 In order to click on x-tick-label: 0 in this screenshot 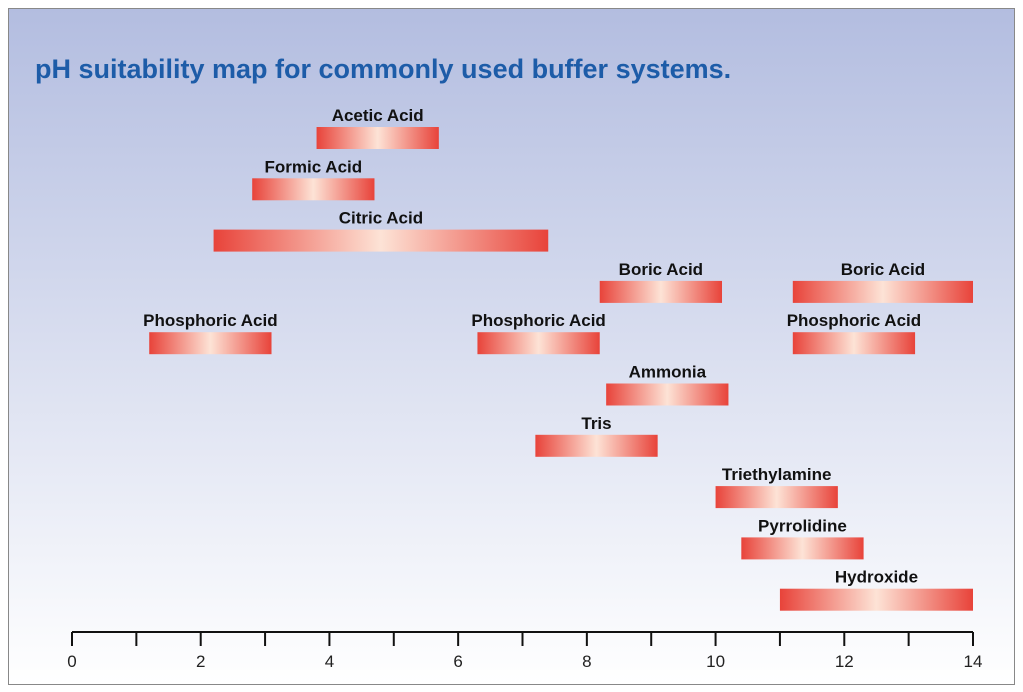, I will do `click(71, 661)`.